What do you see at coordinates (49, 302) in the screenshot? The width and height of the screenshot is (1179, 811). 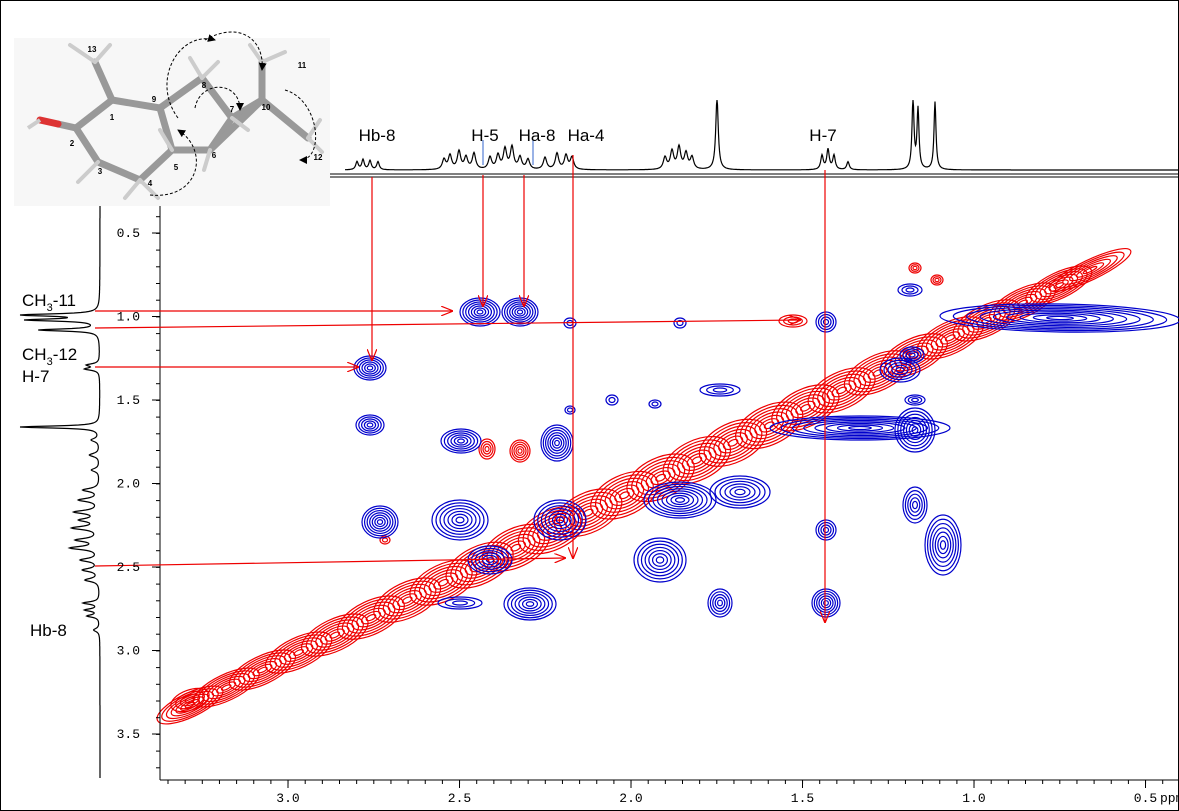 I see `peak-label: CH3-11` at bounding box center [49, 302].